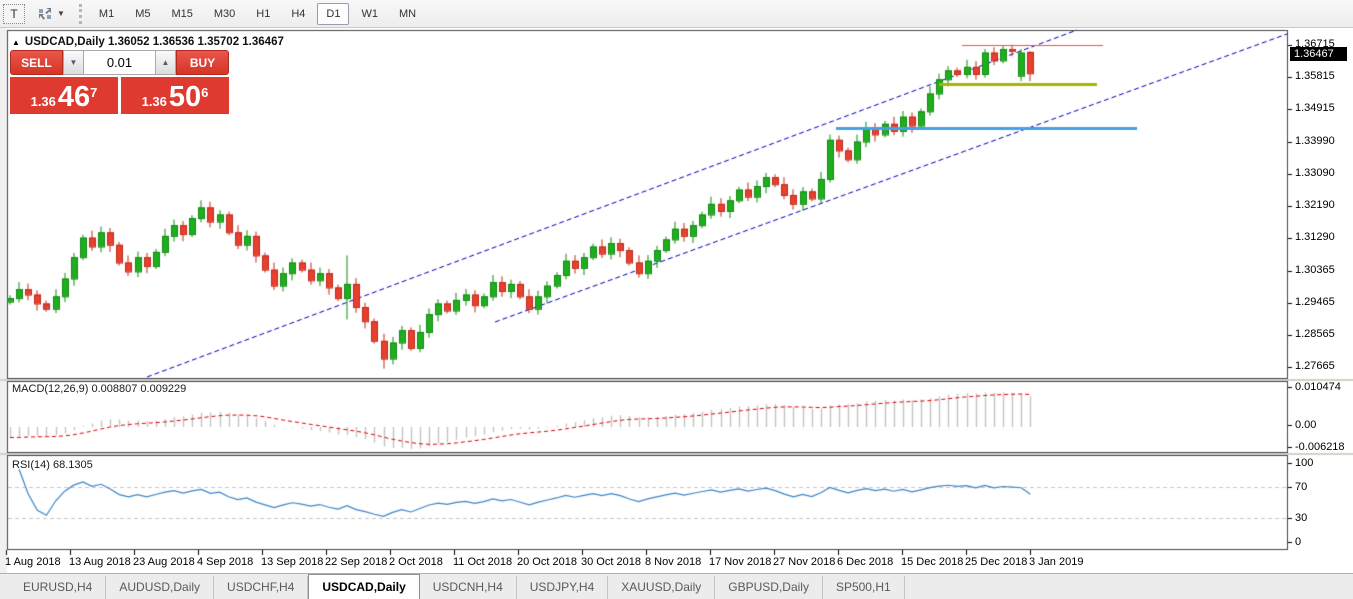 This screenshot has height=599, width=1353. I want to click on spinner-up-icon: ▲, so click(165, 62).